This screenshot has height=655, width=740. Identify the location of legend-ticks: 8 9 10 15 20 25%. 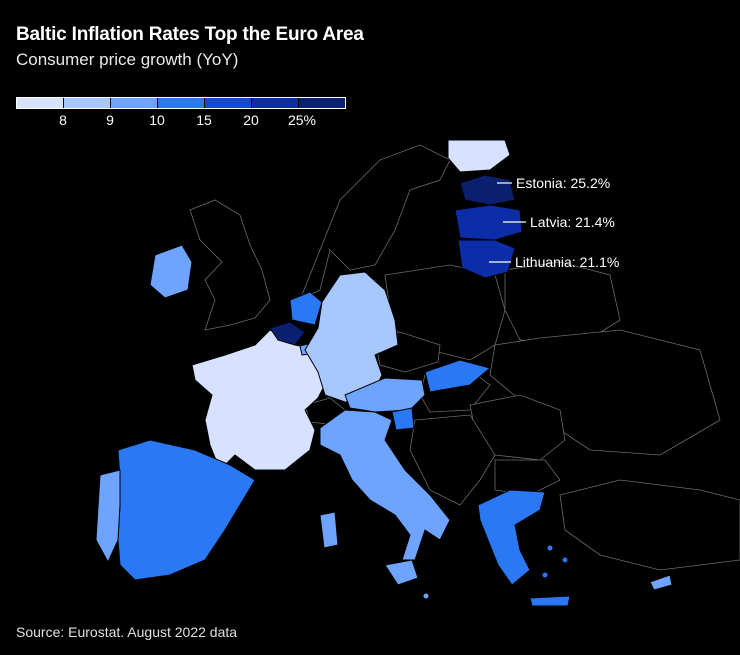
(181, 118).